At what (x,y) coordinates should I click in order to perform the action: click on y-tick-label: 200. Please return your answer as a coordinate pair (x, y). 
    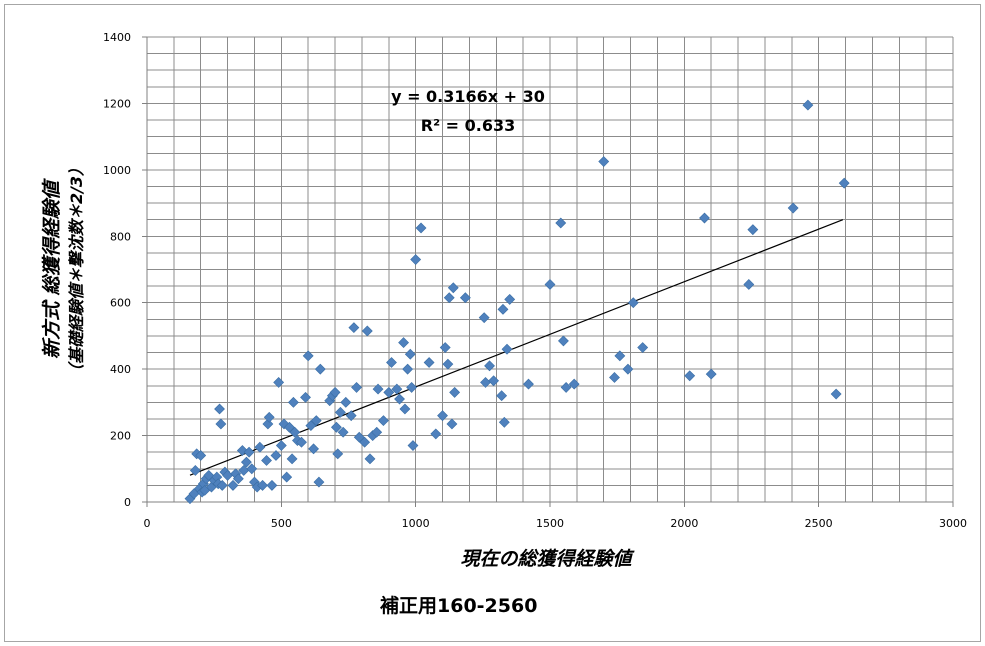
    Looking at the image, I should click on (120, 436).